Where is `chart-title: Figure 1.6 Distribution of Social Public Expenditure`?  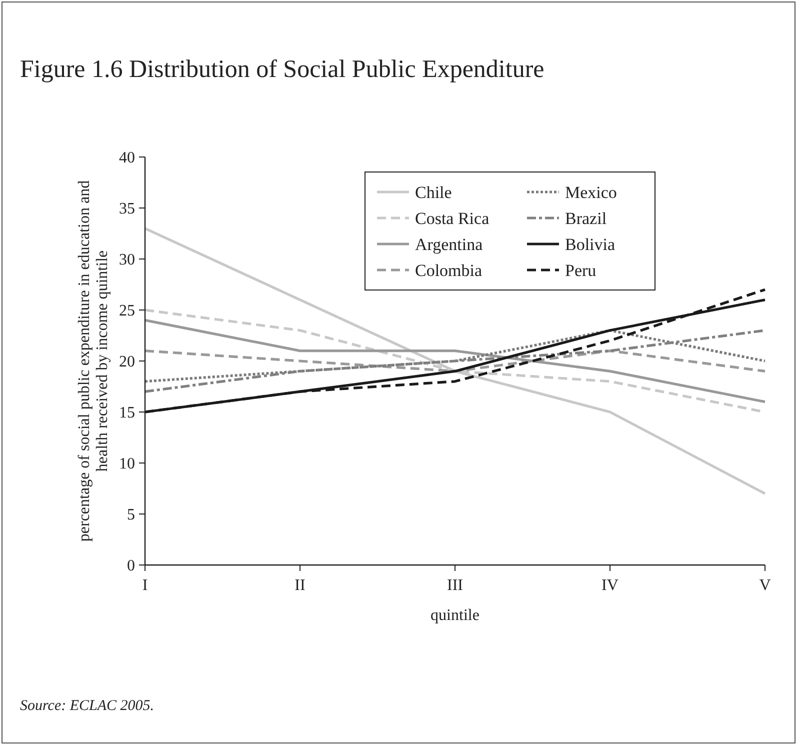
chart-title: Figure 1.6 Distribution of Social Public Expenditure is located at coordinates (282, 69).